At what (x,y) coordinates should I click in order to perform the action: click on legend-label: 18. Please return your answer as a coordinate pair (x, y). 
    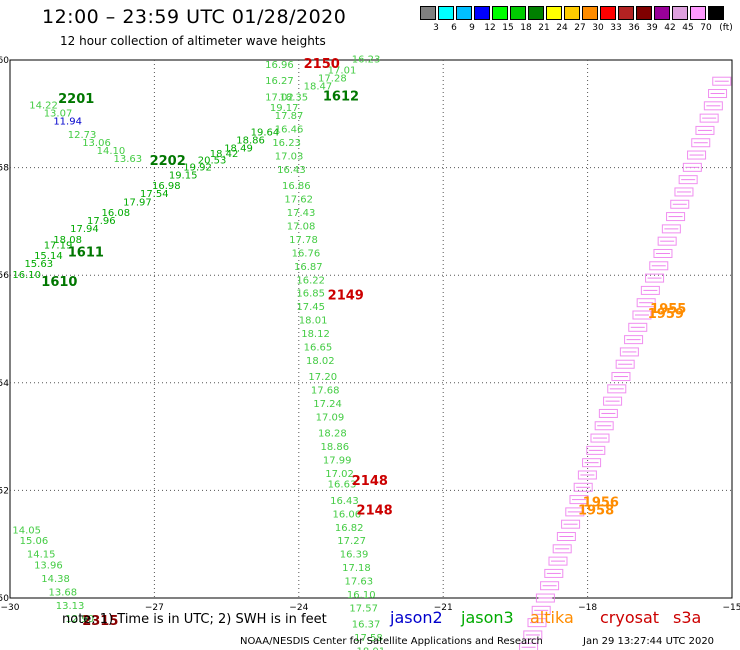
    Looking at the image, I should click on (526, 28).